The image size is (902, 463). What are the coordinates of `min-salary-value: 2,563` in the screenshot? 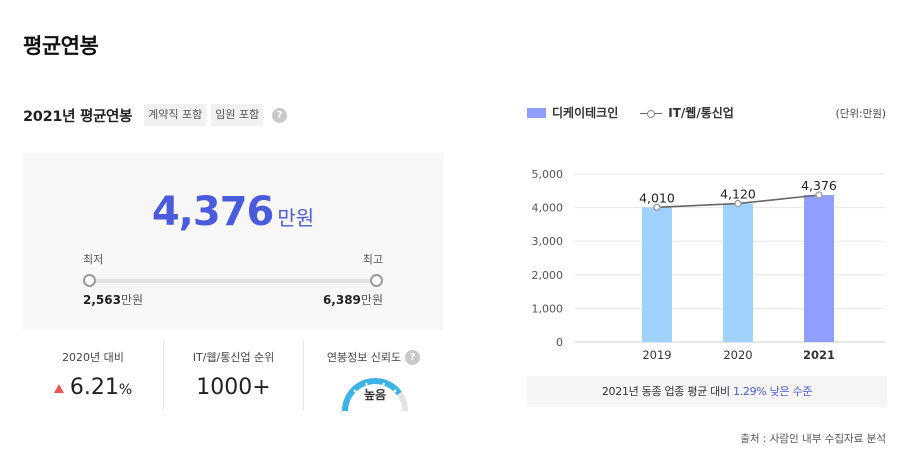 It's located at (102, 300).